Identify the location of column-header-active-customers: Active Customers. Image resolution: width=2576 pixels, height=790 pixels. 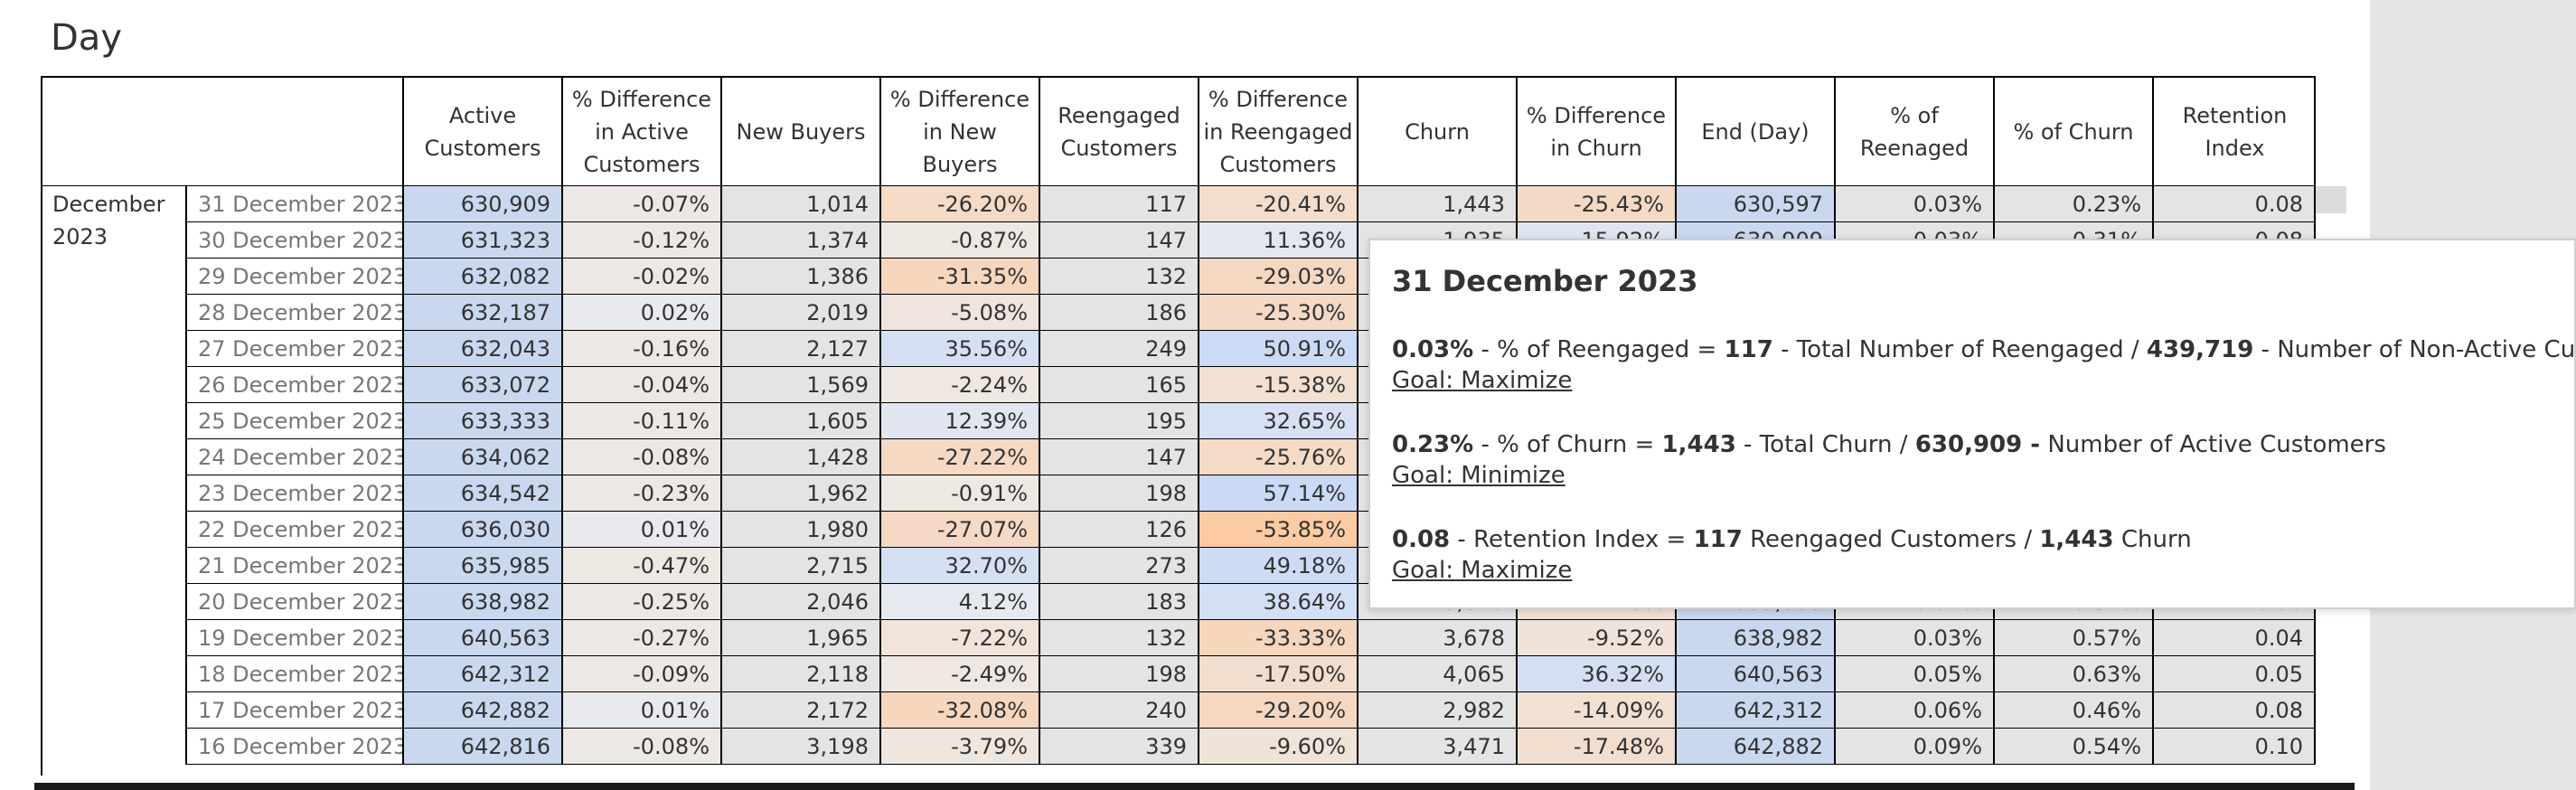
(482, 132).